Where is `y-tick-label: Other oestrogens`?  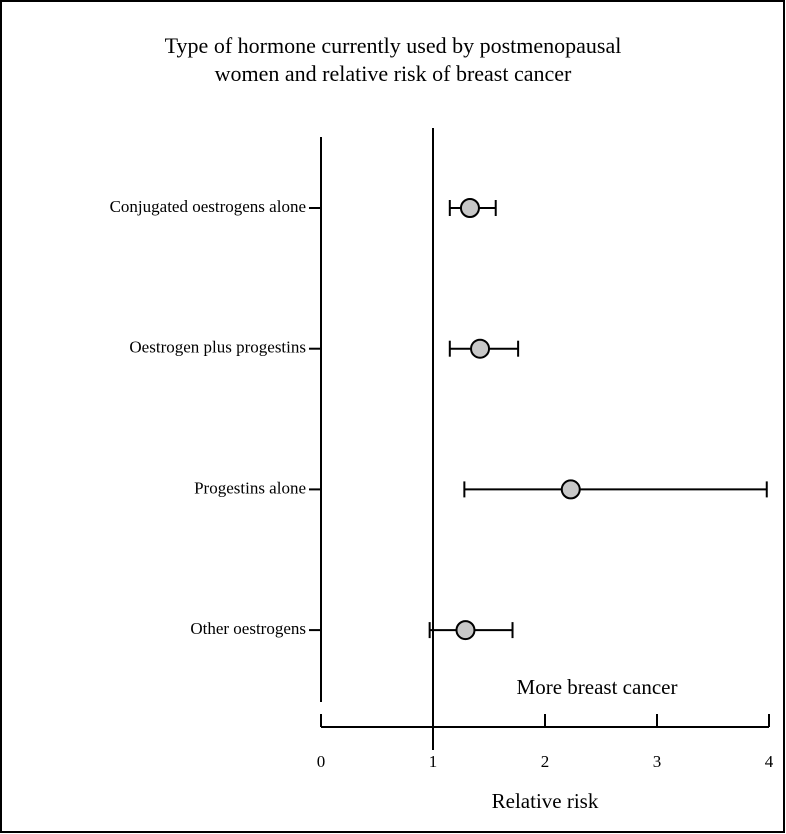 y-tick-label: Other oestrogens is located at coordinates (248, 628).